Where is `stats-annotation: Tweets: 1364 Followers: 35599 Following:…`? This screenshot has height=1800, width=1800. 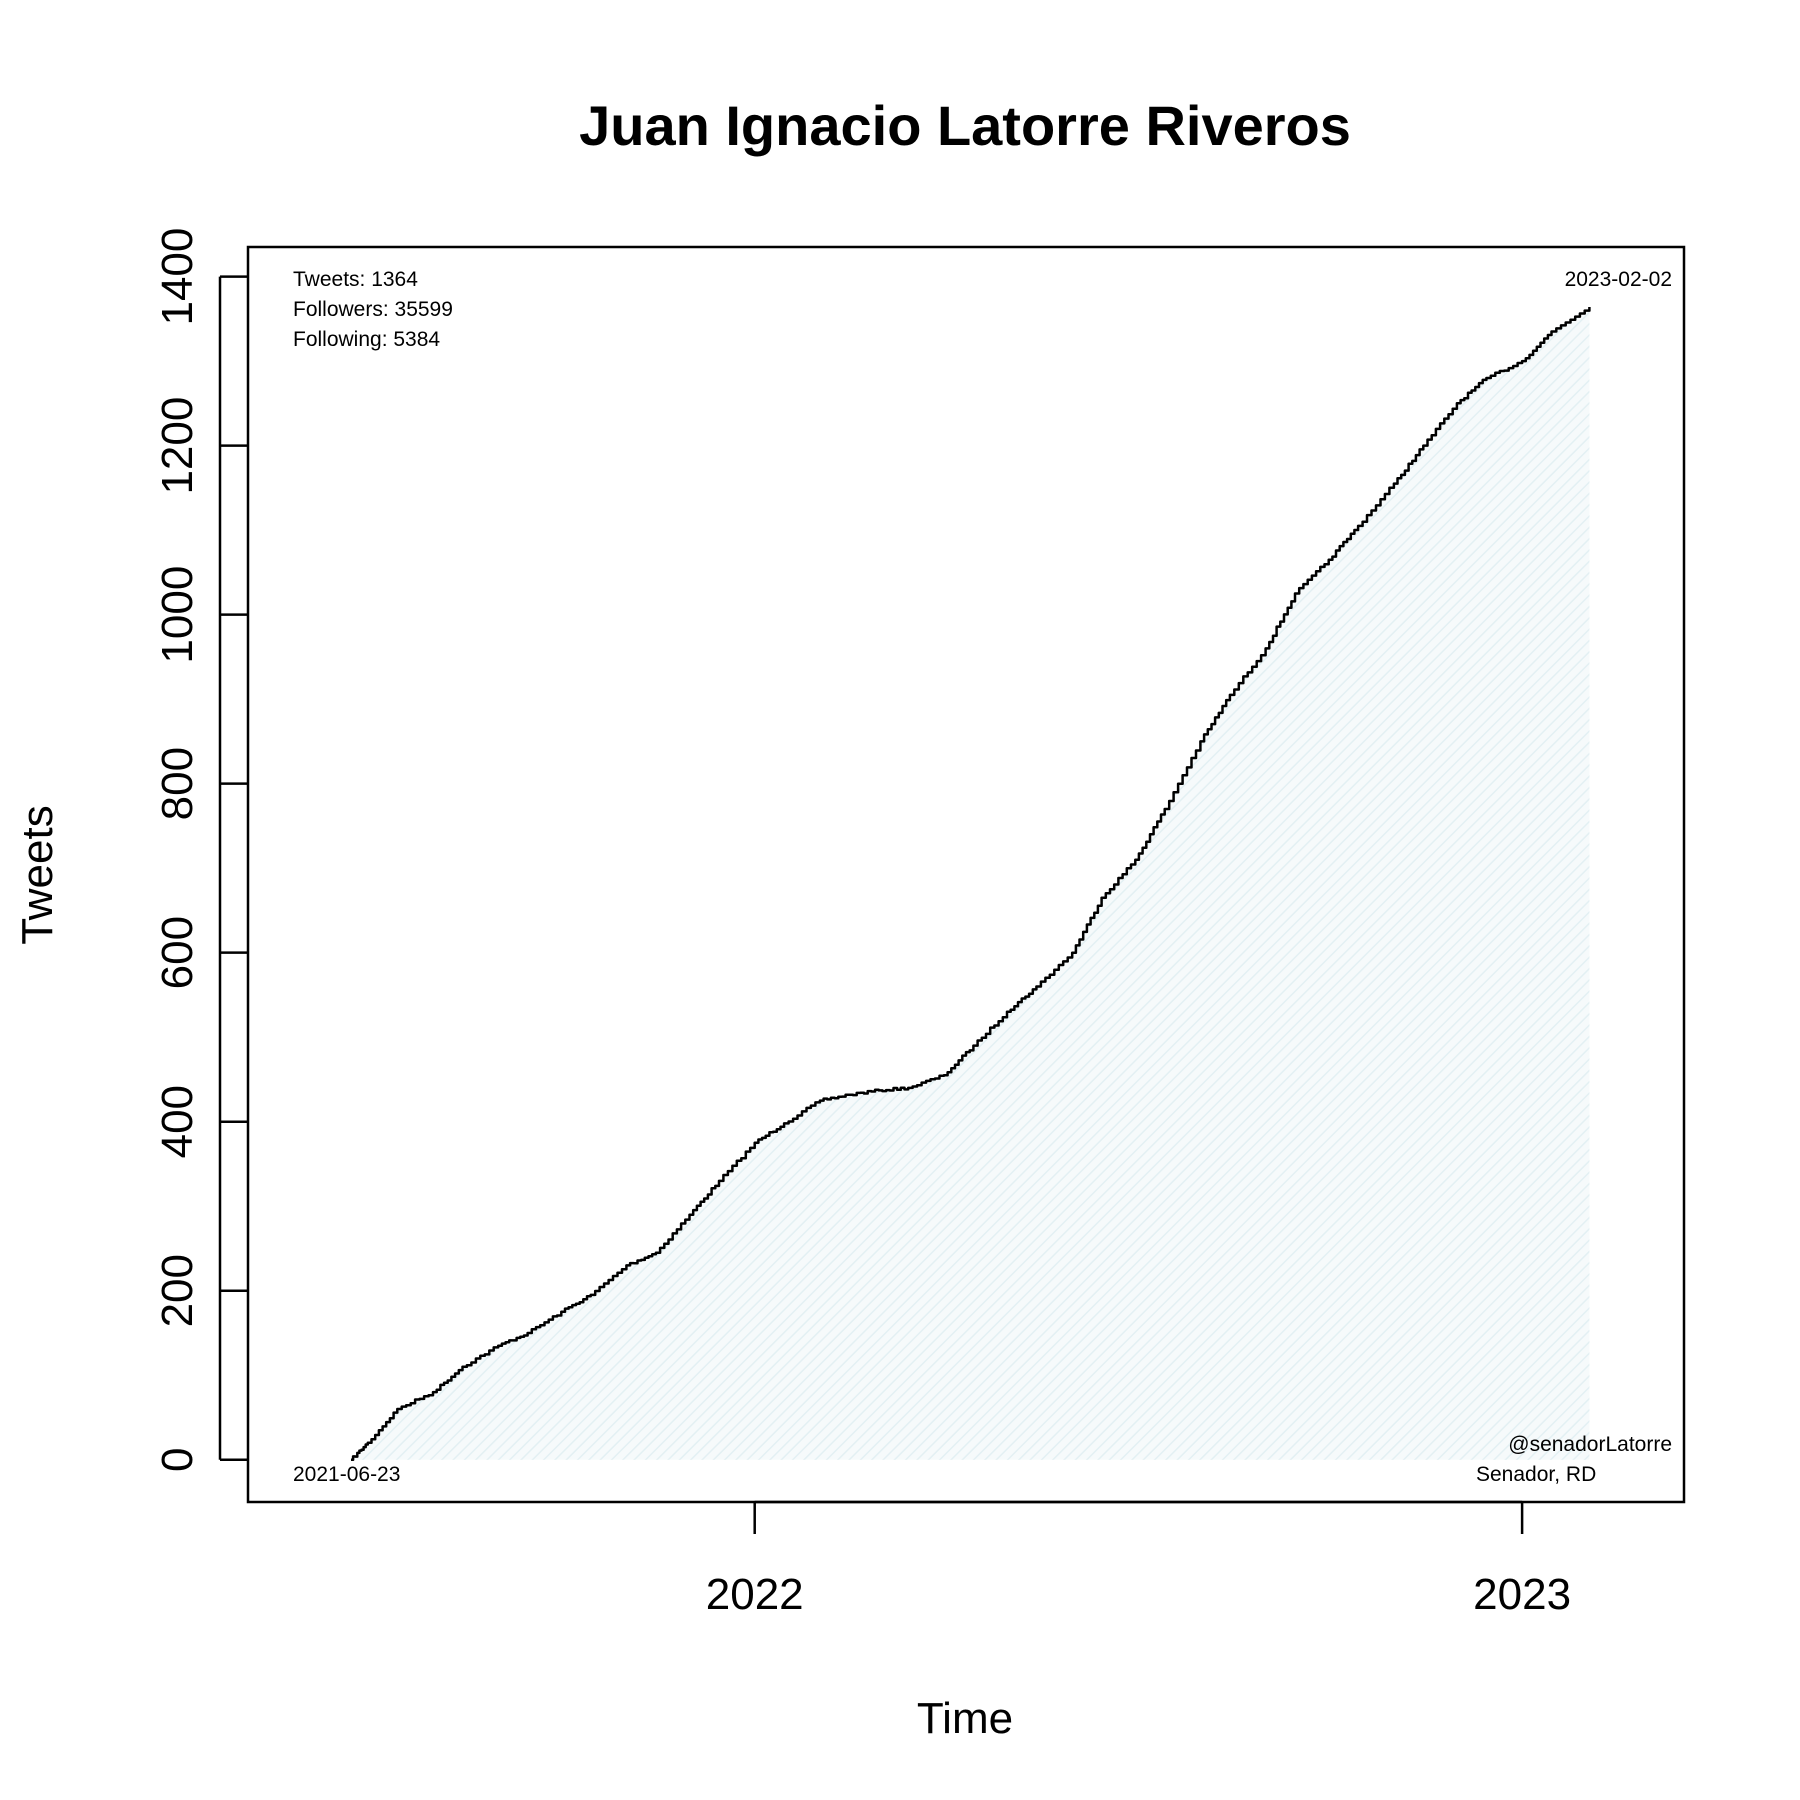 stats-annotation: Tweets: 1364 Followers: 35599 Following:… is located at coordinates (373, 309).